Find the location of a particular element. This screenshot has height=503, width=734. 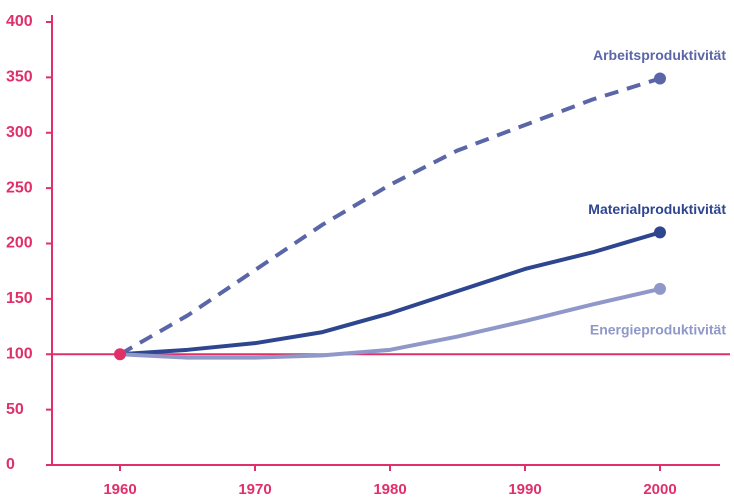

series-label: Energieproduktivität is located at coordinates (658, 330).